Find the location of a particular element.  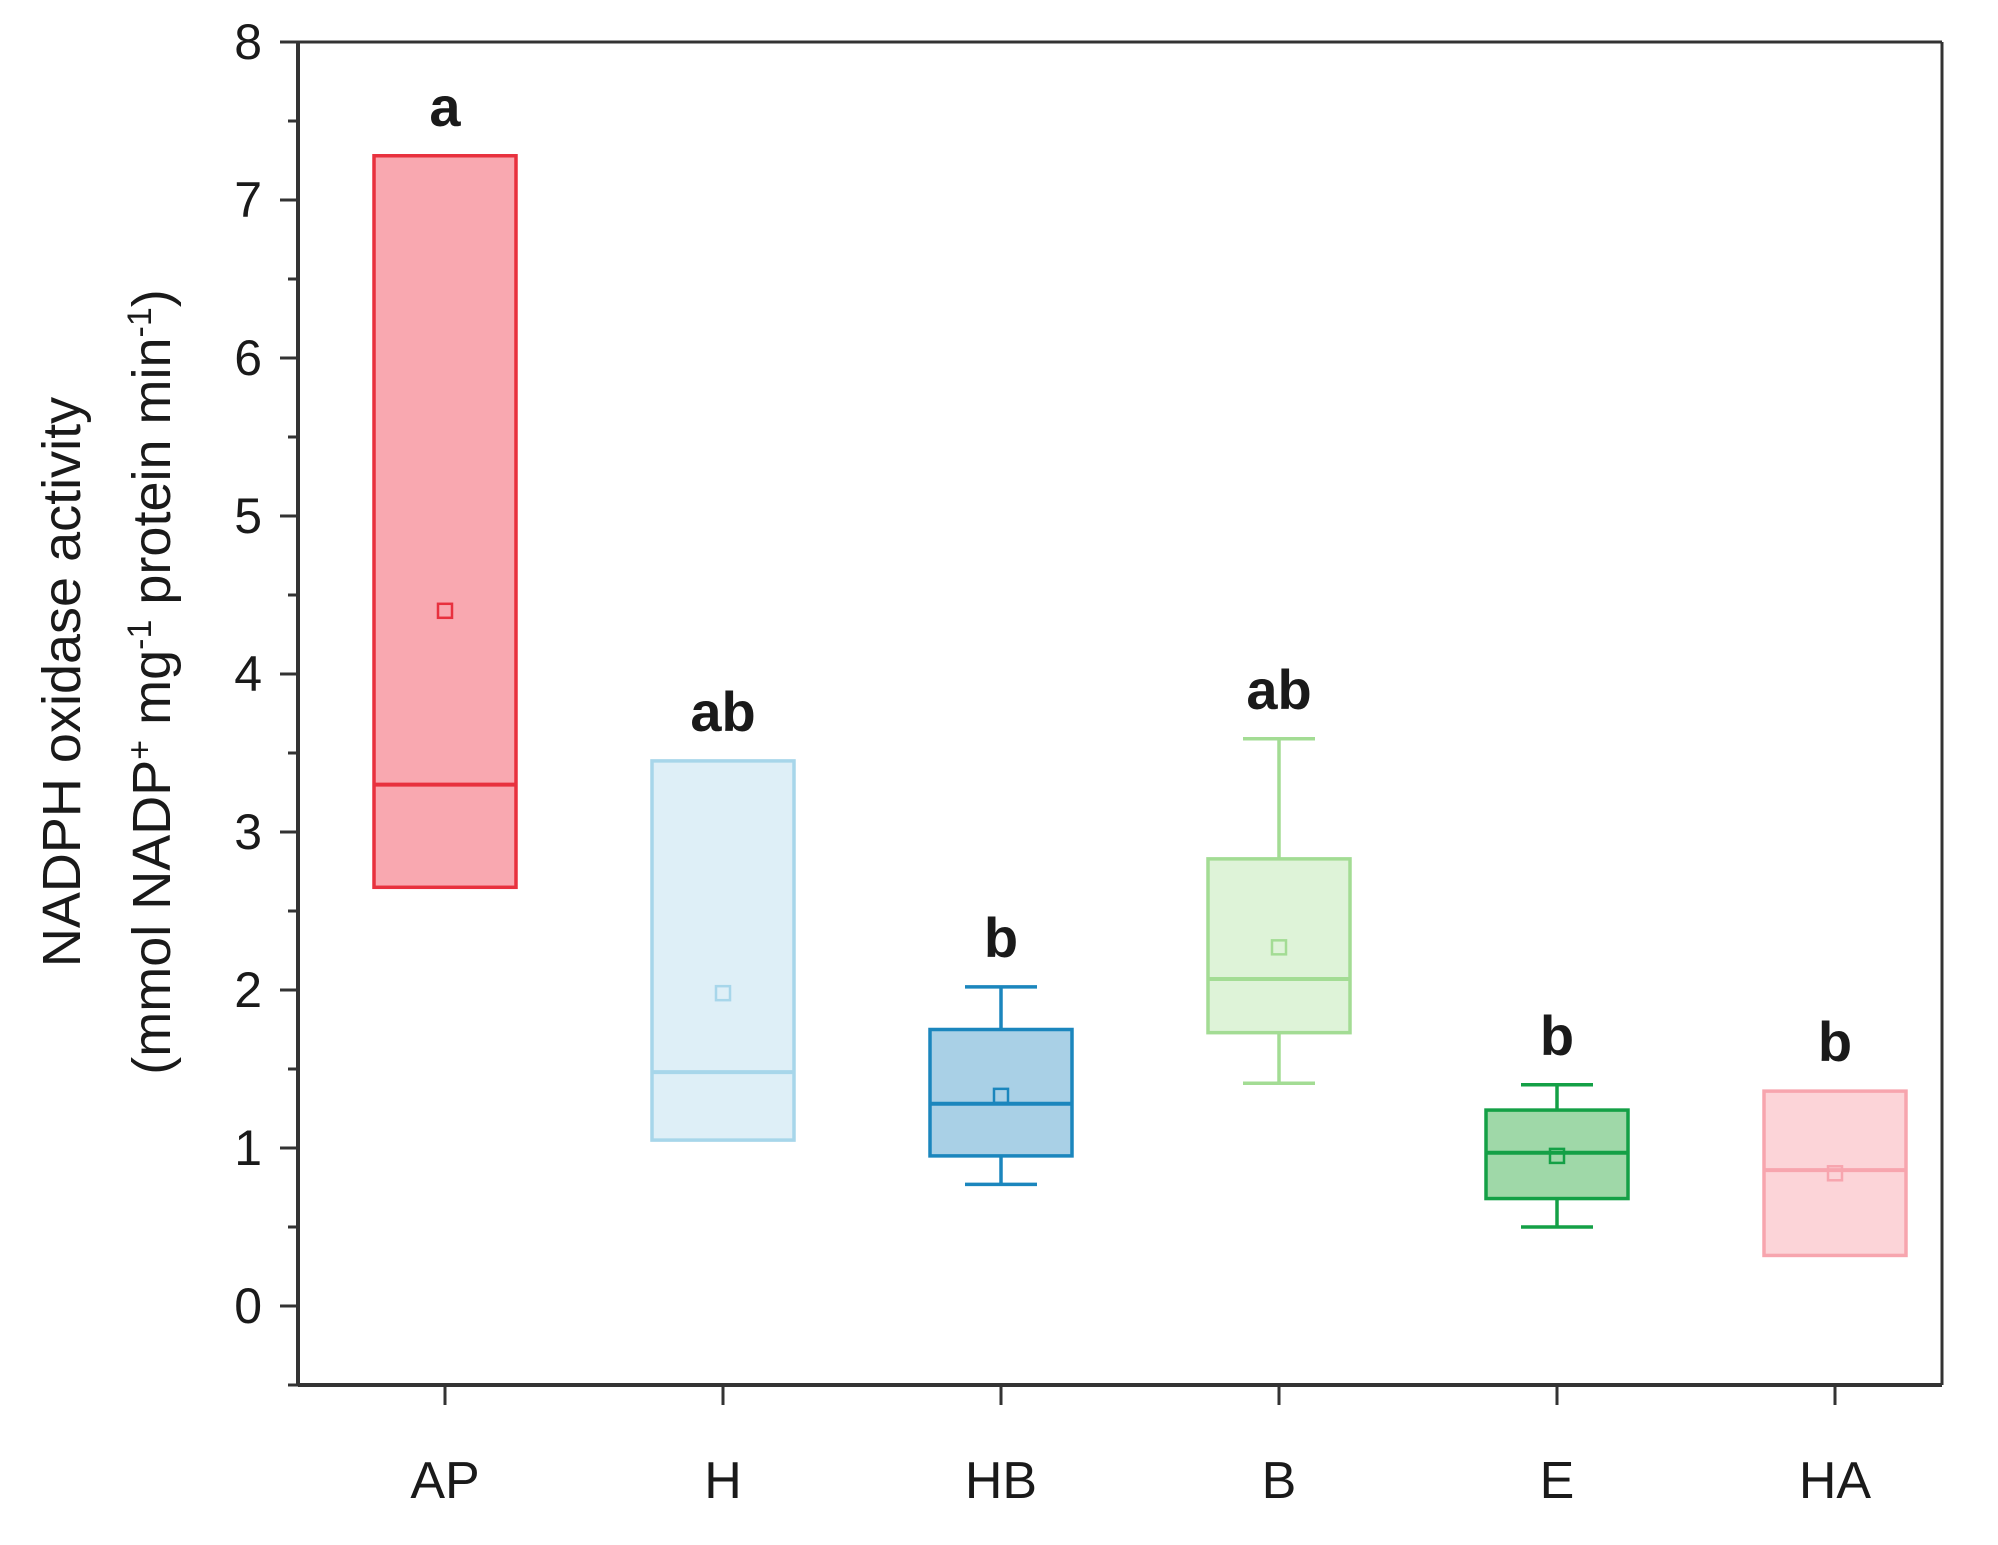

y-tick-label: 6 is located at coordinates (248, 358).